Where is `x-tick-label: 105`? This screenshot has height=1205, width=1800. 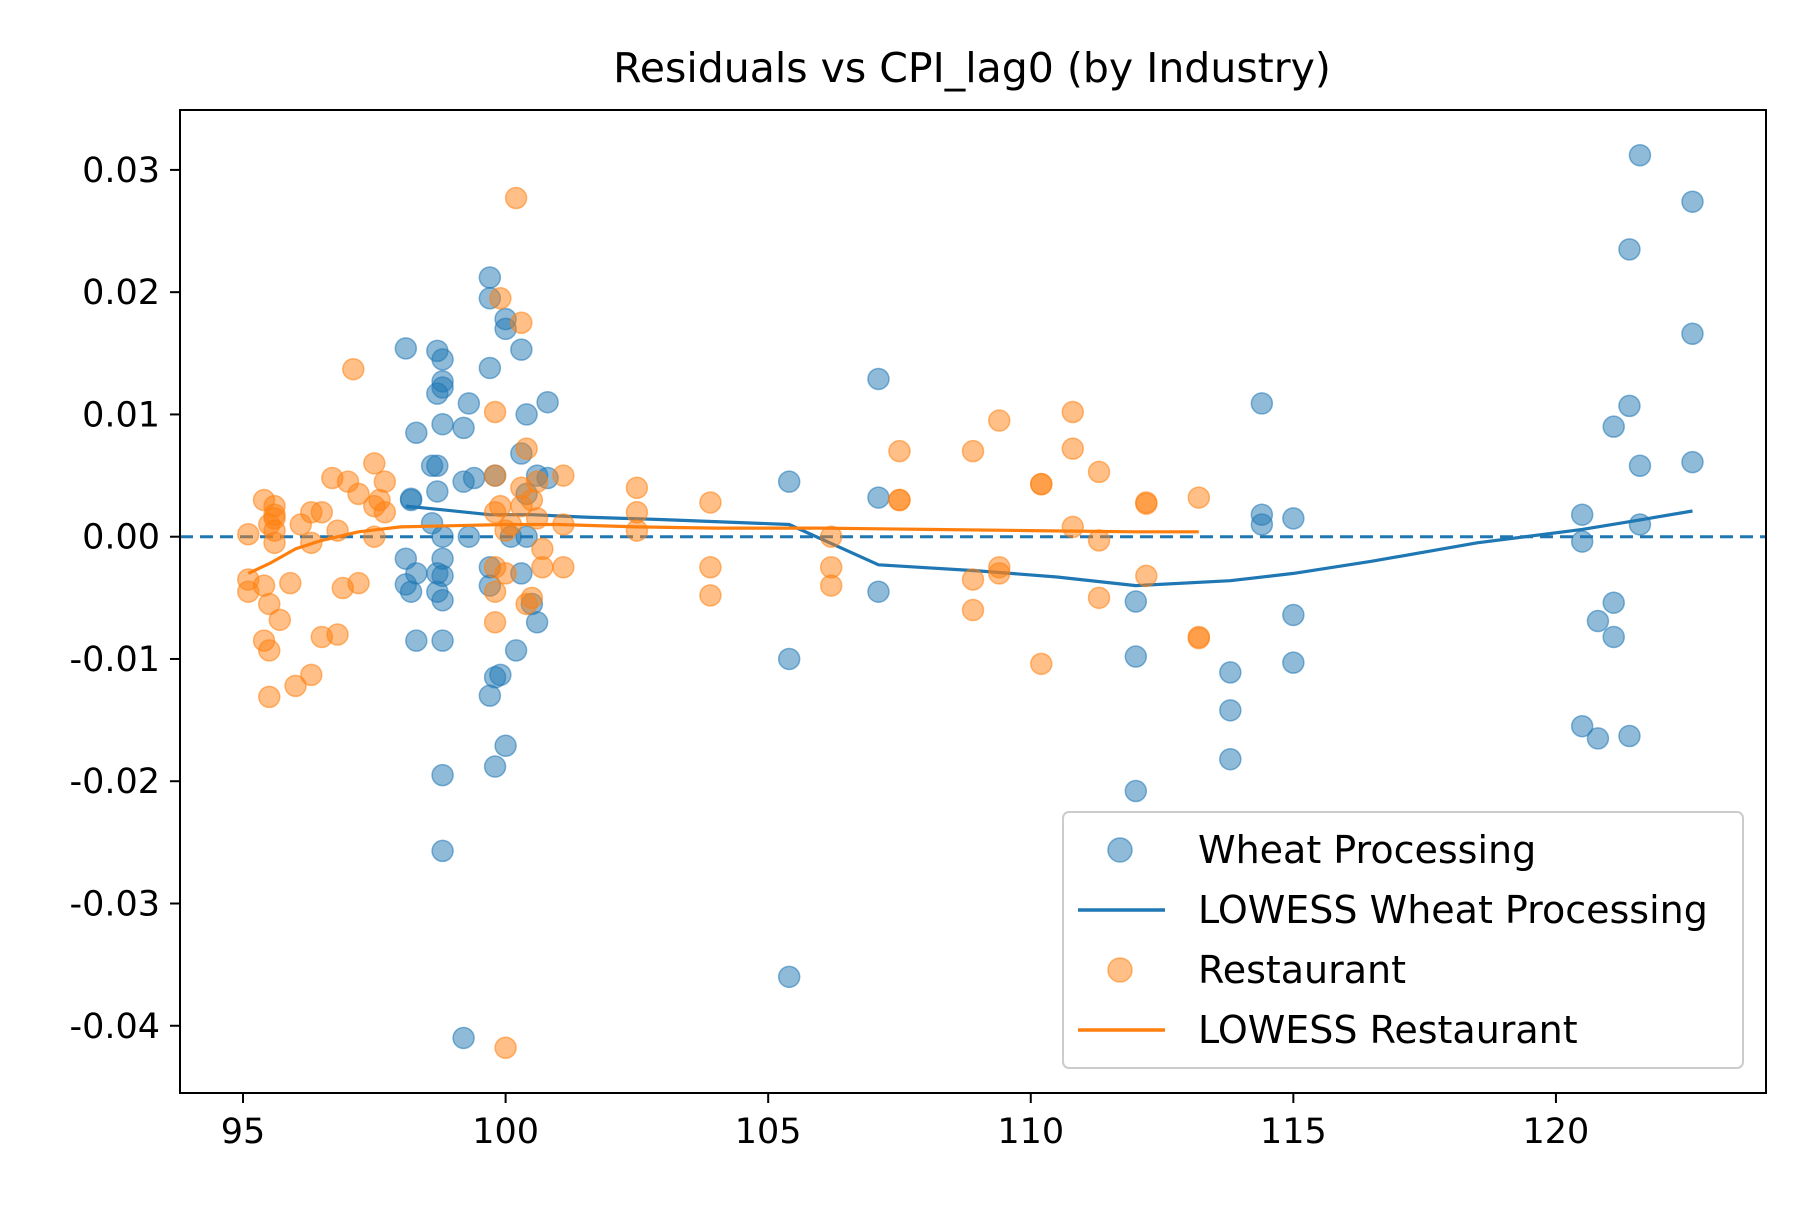
x-tick-label: 105 is located at coordinates (768, 1132).